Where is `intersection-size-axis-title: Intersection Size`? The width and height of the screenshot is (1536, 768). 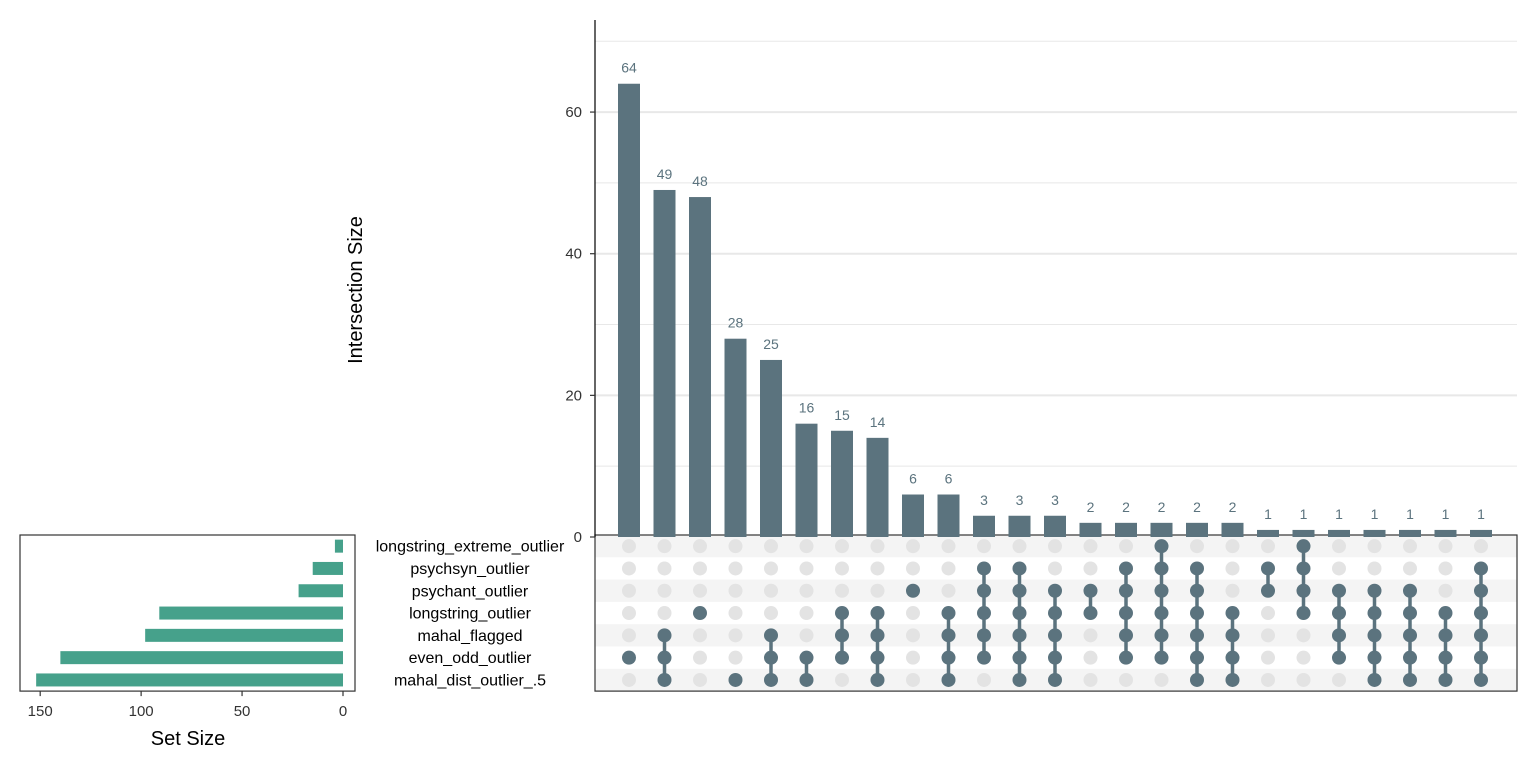 intersection-size-axis-title: Intersection Size is located at coordinates (356, 290).